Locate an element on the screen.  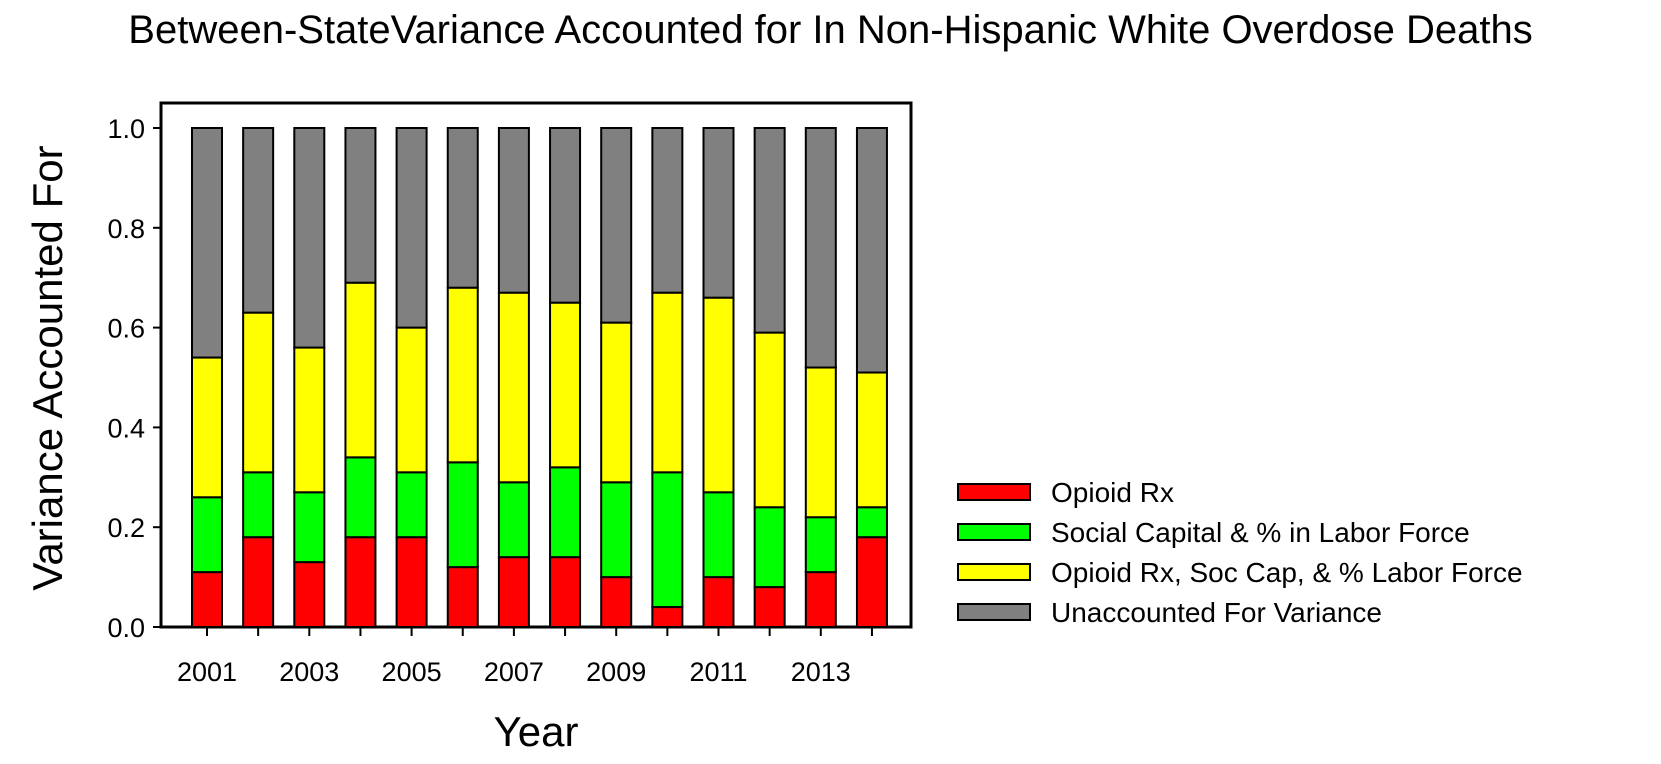
y-tick-label: 0.0 is located at coordinates (126, 628).